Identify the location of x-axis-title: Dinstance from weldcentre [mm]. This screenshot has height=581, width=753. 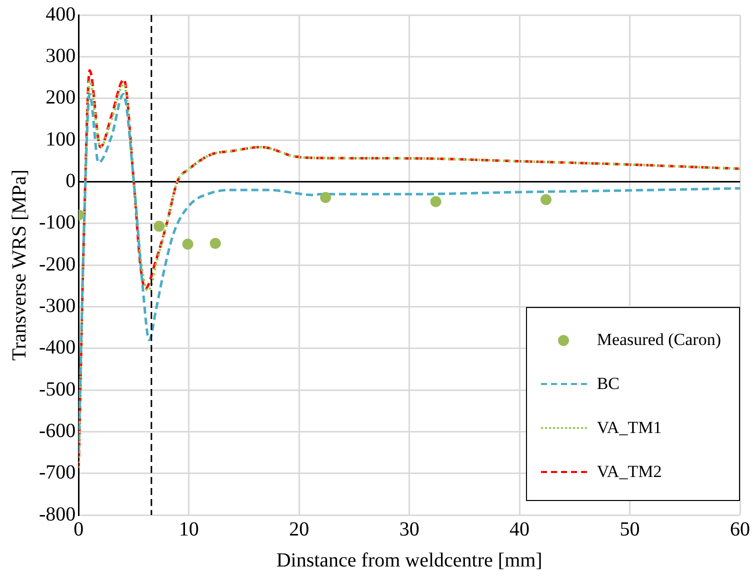
(409, 560).